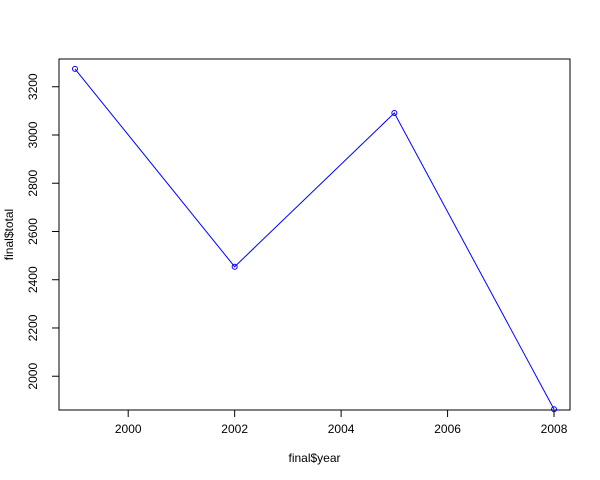  I want to click on x-tick-label: 2008, so click(554, 429).